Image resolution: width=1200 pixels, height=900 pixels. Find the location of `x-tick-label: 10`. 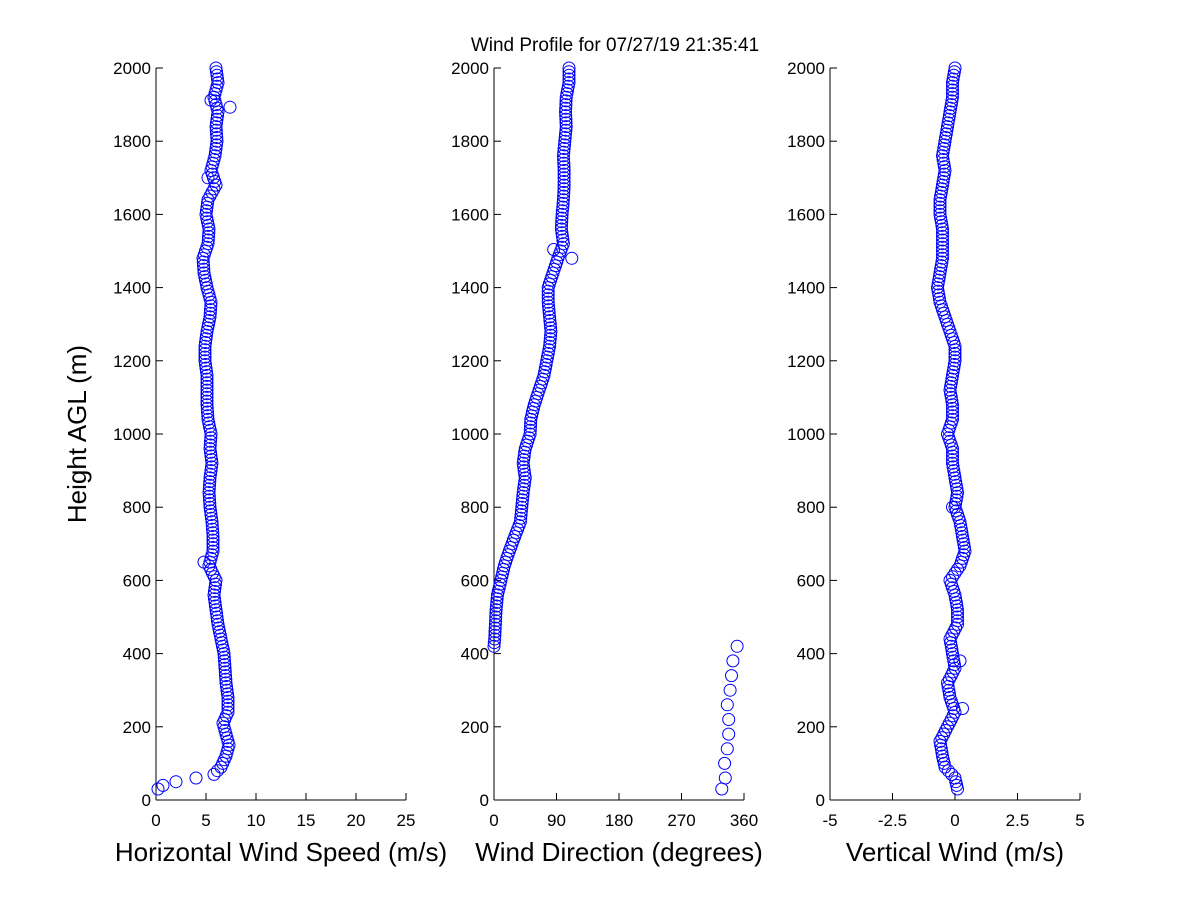

x-tick-label: 10 is located at coordinates (256, 820).